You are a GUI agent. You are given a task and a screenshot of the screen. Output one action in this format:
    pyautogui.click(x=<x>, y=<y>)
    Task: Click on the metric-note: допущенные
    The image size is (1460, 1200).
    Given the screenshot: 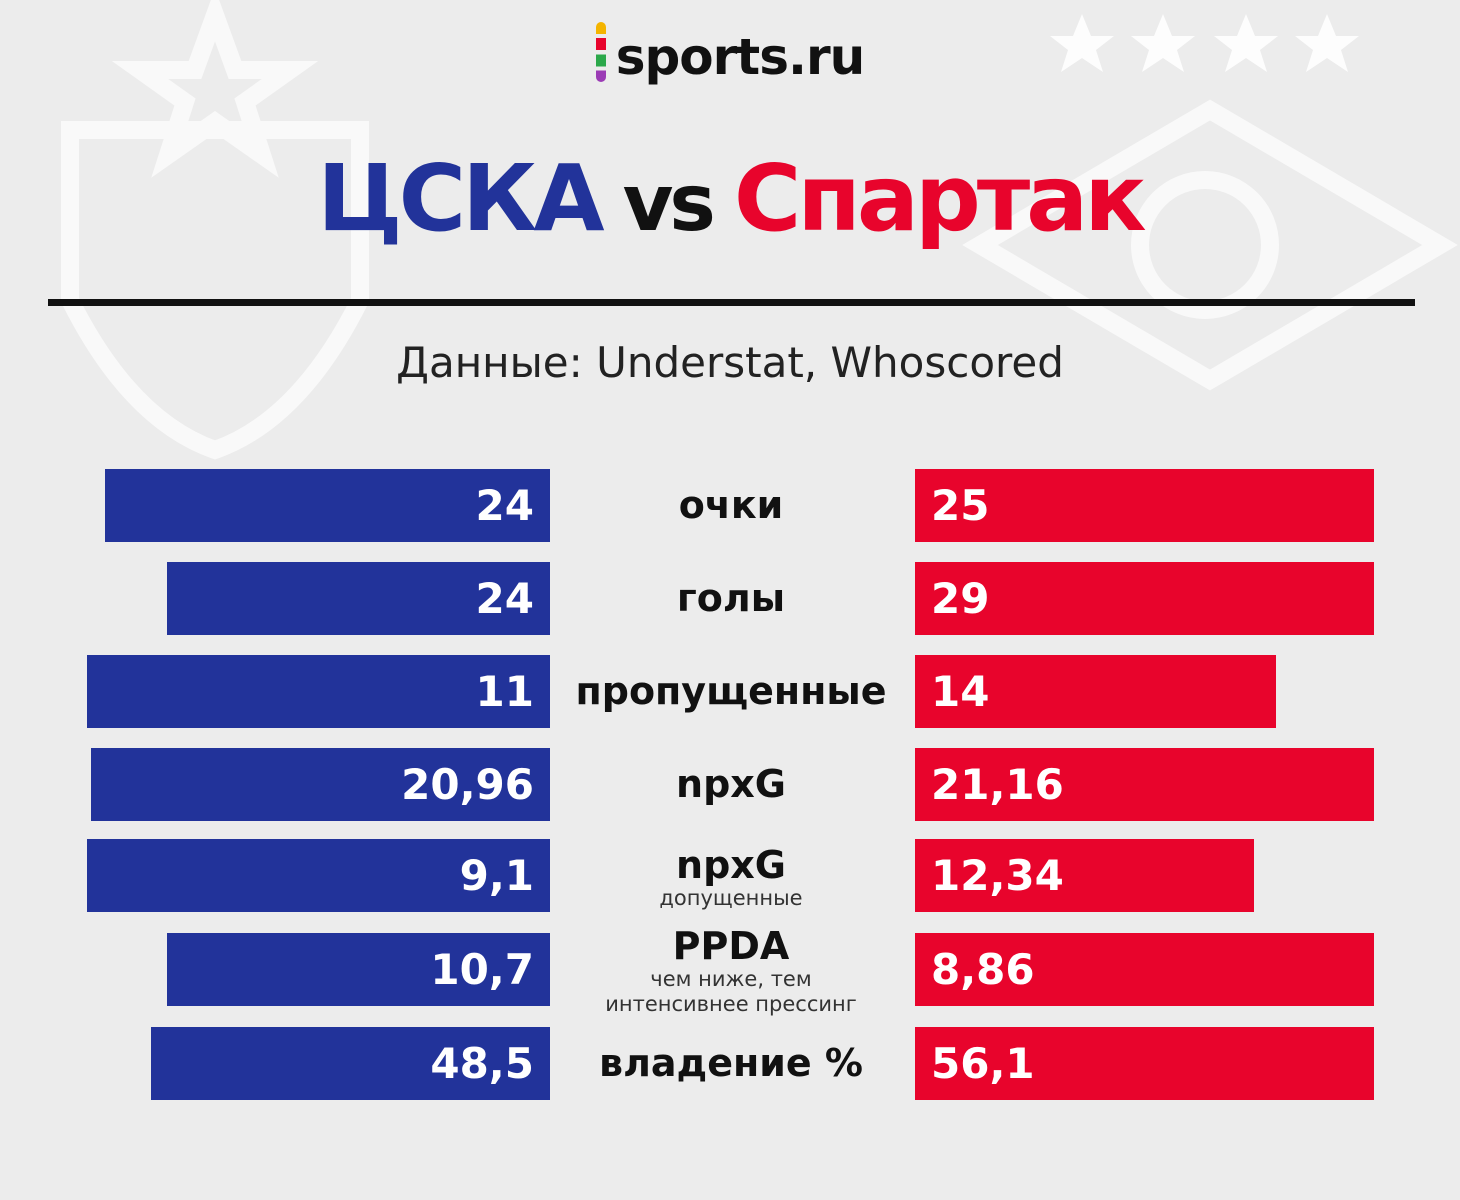 What is the action you would take?
    pyautogui.click(x=731, y=897)
    